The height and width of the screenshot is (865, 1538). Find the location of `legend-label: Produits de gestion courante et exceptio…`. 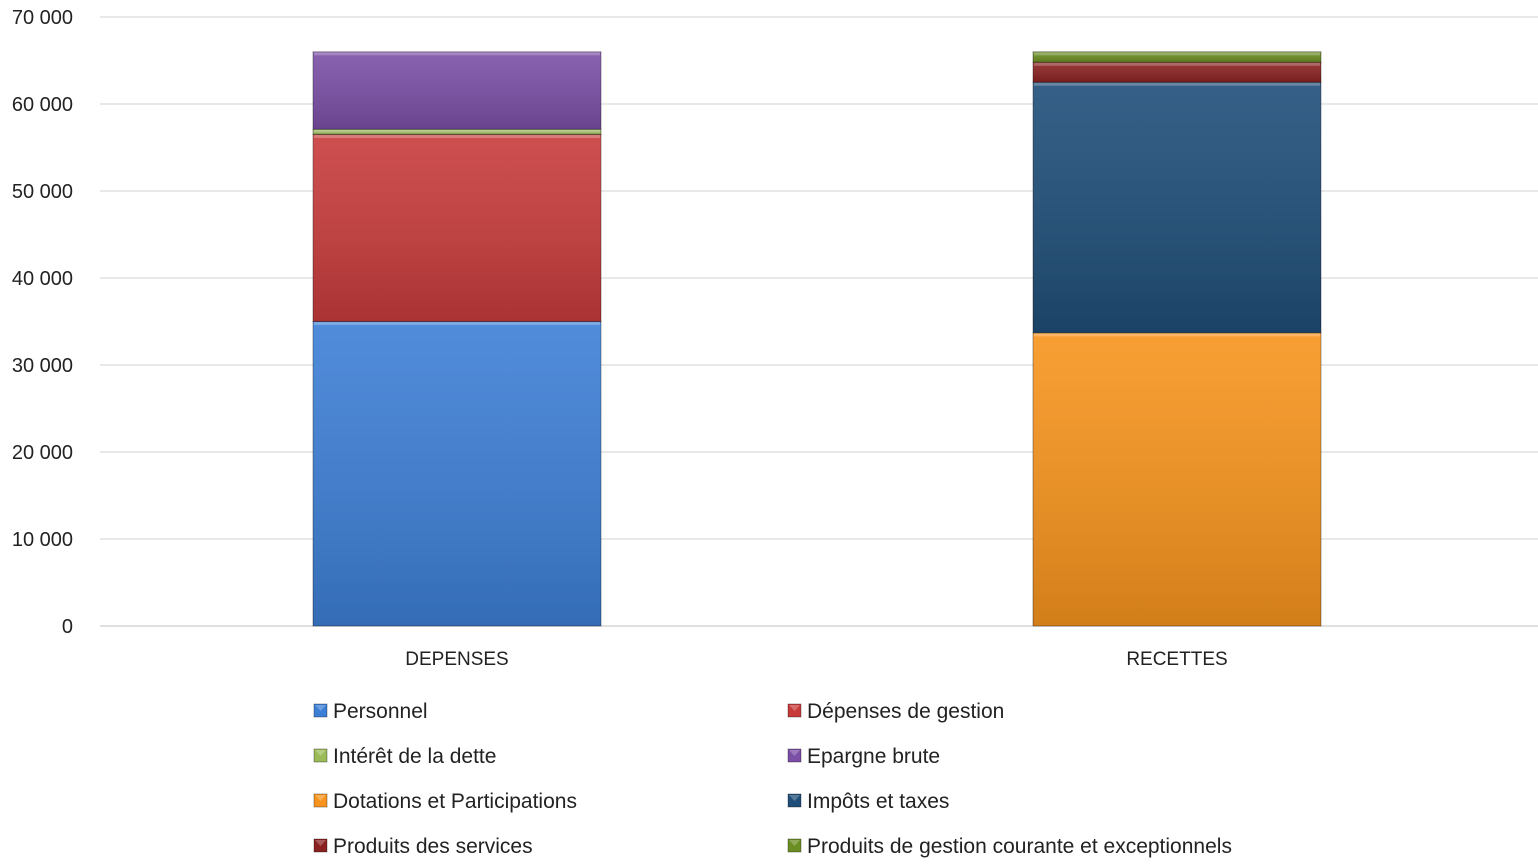

legend-label: Produits de gestion courante et exceptio… is located at coordinates (1019, 846).